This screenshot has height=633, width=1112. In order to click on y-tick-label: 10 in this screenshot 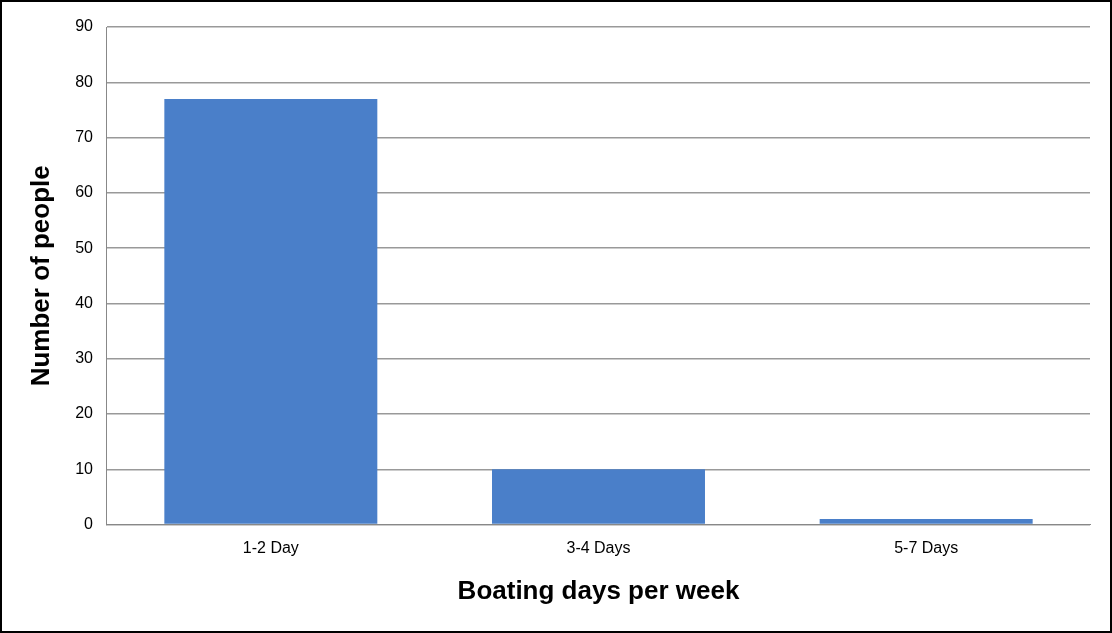, I will do `click(84, 468)`.